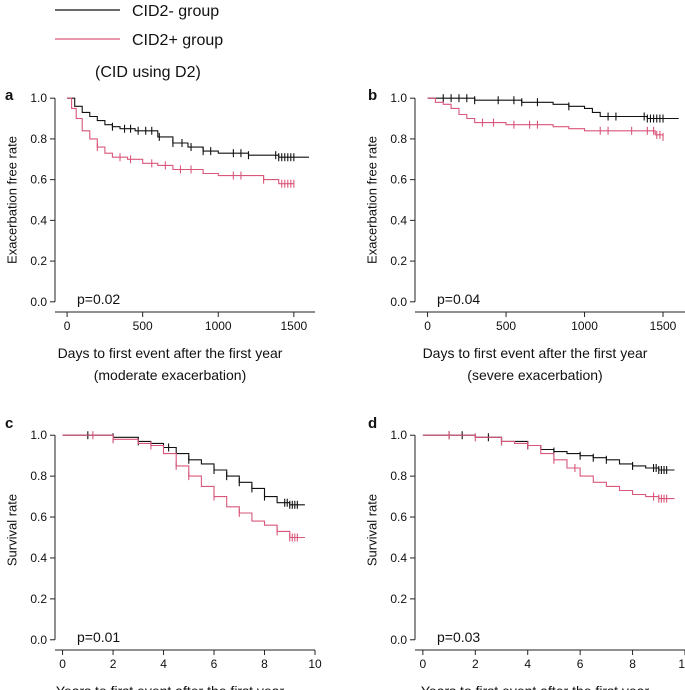 Image resolution: width=685 pixels, height=690 pixels. I want to click on x-axis-sublabel: (moderate exacerbation), so click(170, 375).